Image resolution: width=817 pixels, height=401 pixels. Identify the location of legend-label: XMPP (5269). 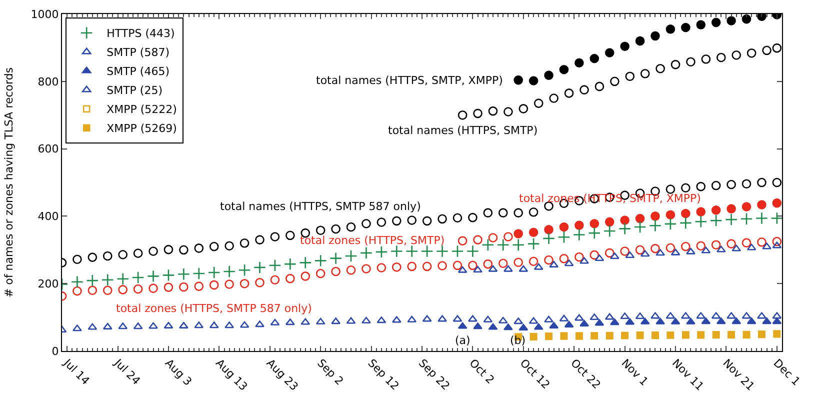
(141, 129).